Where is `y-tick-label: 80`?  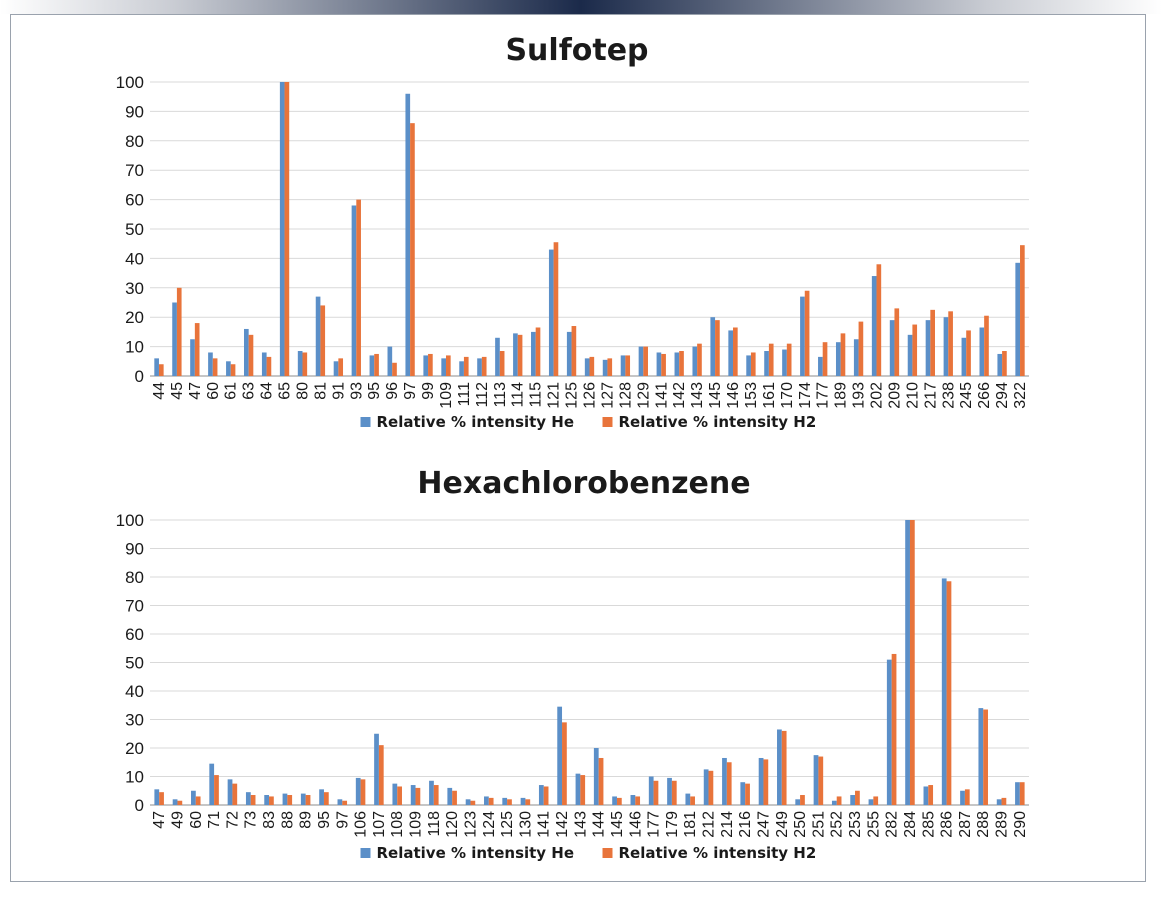 y-tick-label: 80 is located at coordinates (134, 141).